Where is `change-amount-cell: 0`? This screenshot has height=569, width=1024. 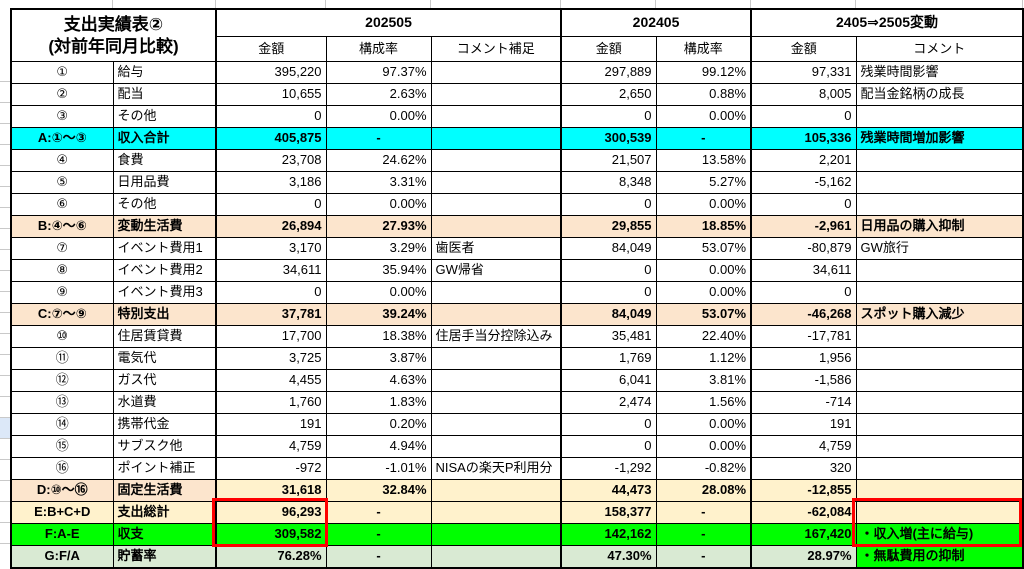
change-amount-cell: 0 is located at coordinates (803, 292).